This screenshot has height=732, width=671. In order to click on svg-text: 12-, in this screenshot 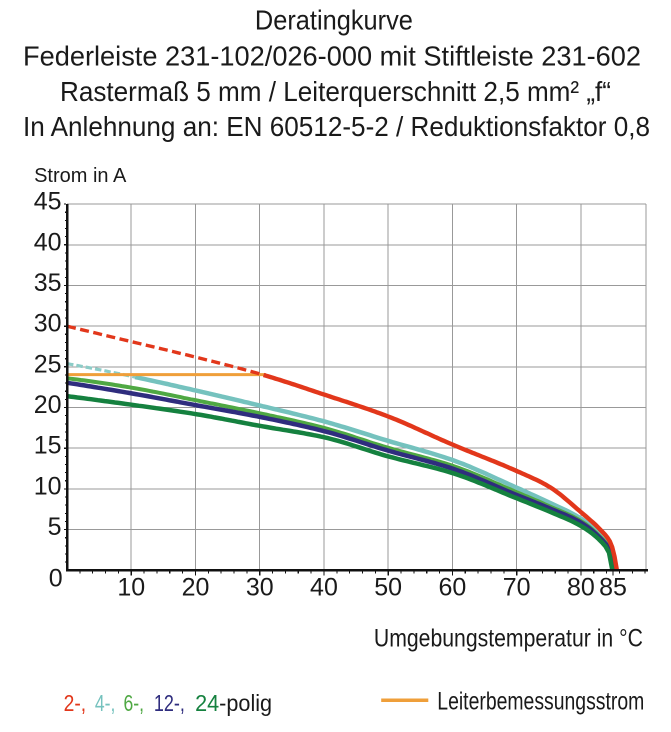, I will do `click(169, 703)`.